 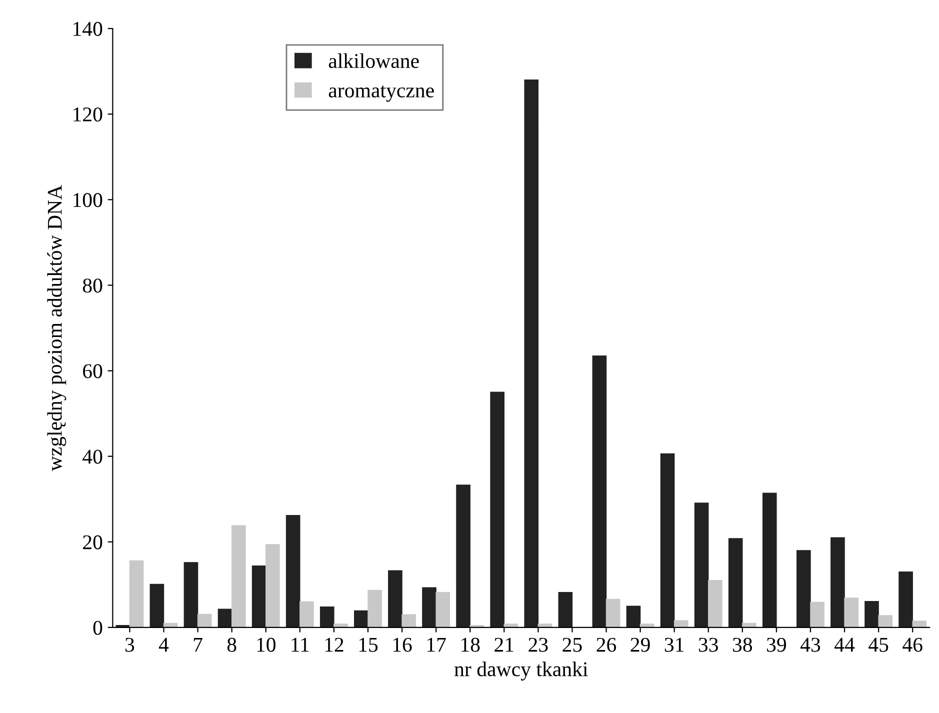 I want to click on x-tick-label: 43, so click(x=810, y=645).